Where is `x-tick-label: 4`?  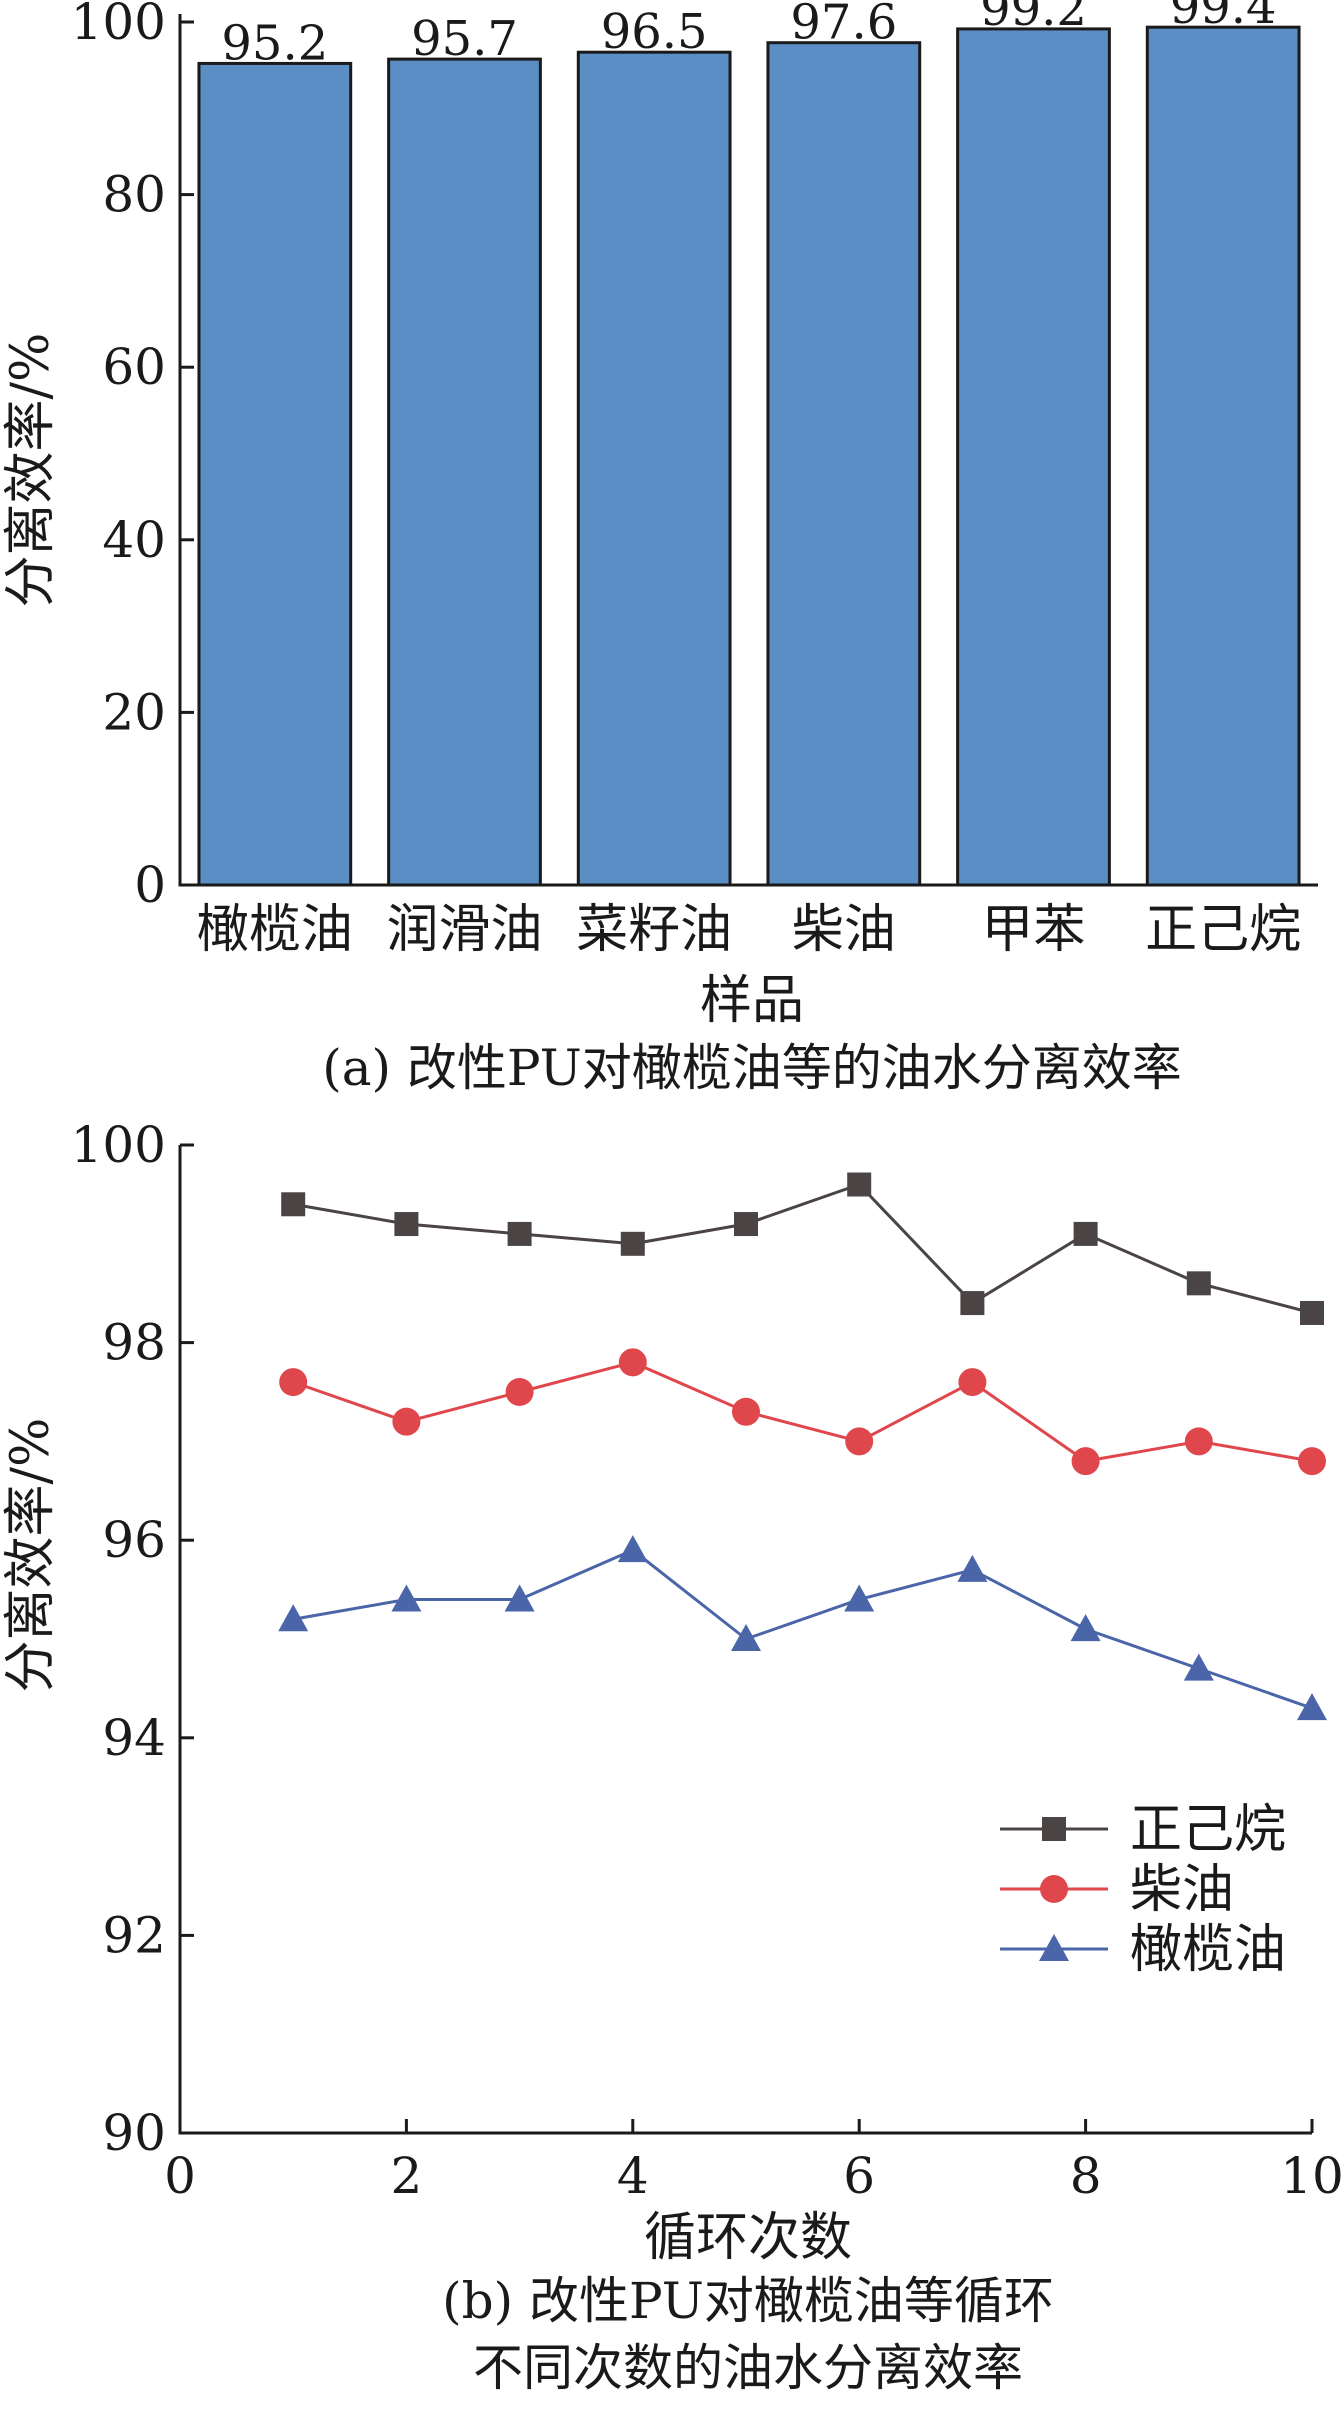 x-tick-label: 4 is located at coordinates (633, 2176).